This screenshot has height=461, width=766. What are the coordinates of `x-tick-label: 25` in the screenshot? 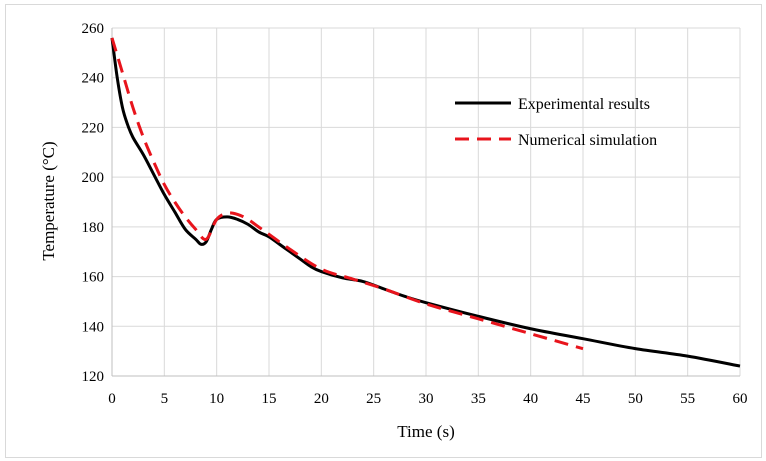 It's located at (373, 399).